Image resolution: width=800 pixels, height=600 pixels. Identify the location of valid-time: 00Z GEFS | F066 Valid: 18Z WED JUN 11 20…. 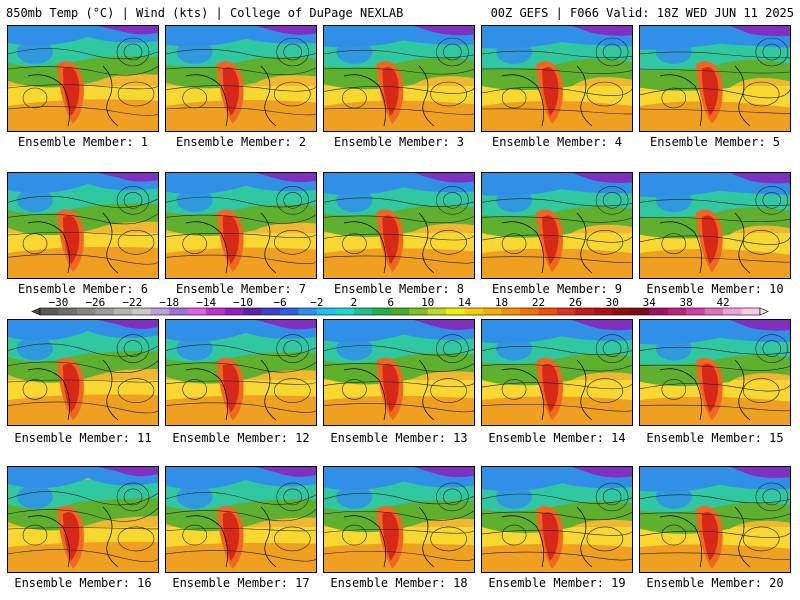
(642, 13).